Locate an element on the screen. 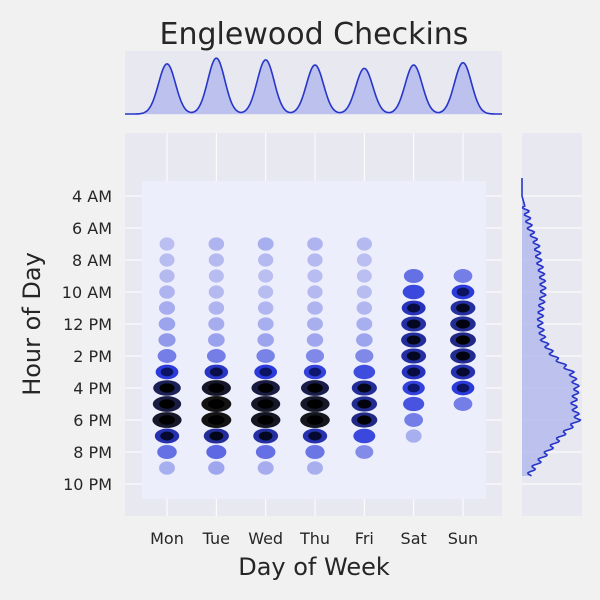  y-tick-label: 6 PM is located at coordinates (92, 420).